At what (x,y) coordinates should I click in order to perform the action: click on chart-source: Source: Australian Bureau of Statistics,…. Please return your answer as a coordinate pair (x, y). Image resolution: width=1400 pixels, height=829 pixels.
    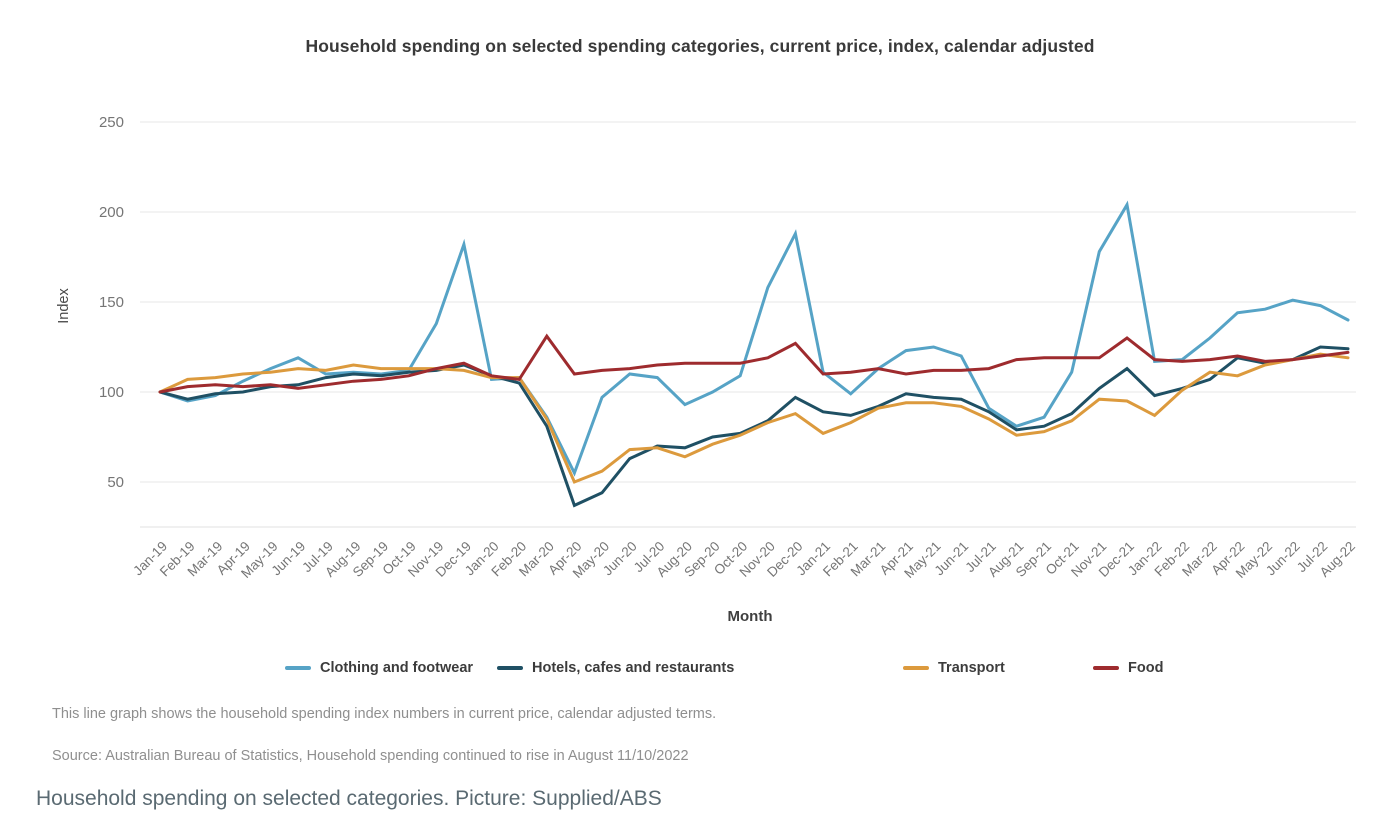
    Looking at the image, I should click on (370, 756).